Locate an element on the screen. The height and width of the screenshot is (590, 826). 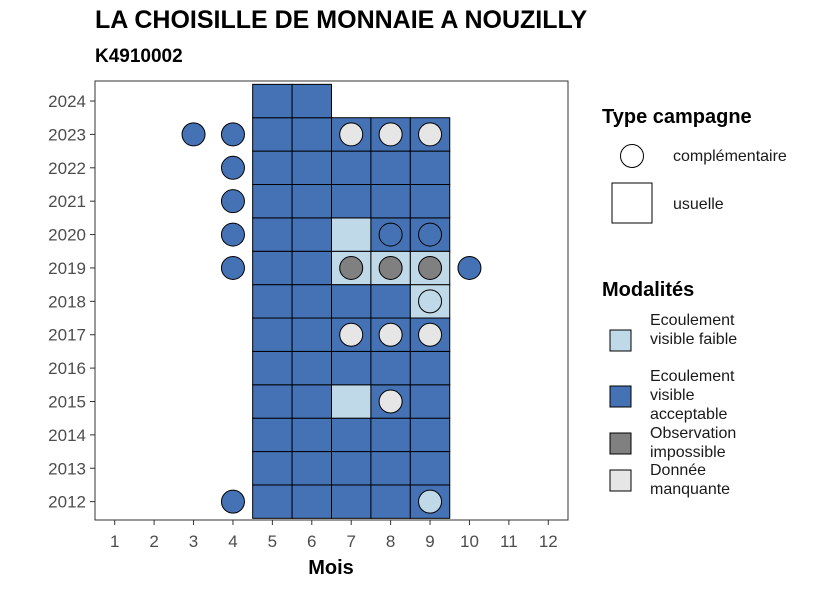
legend-circle-symbol is located at coordinates (632, 156).